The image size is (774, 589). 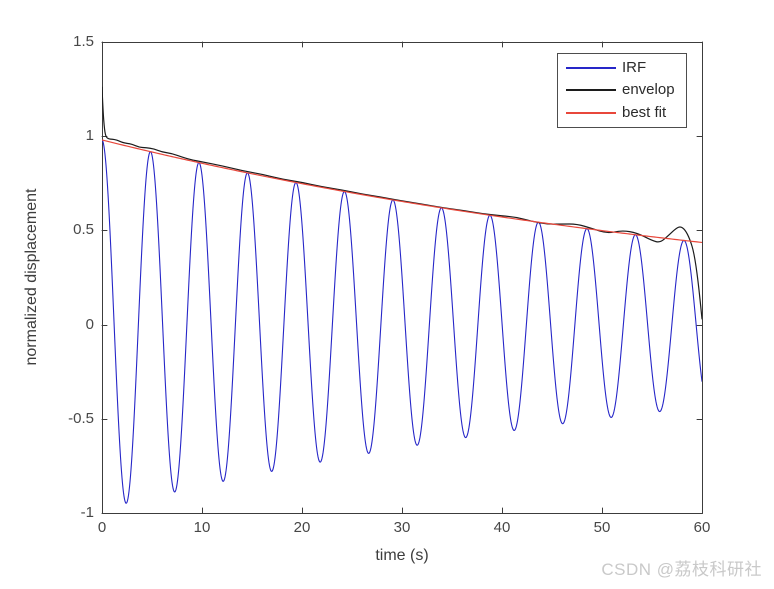 What do you see at coordinates (591, 68) in the screenshot?
I see `legend-line-sample-irf` at bounding box center [591, 68].